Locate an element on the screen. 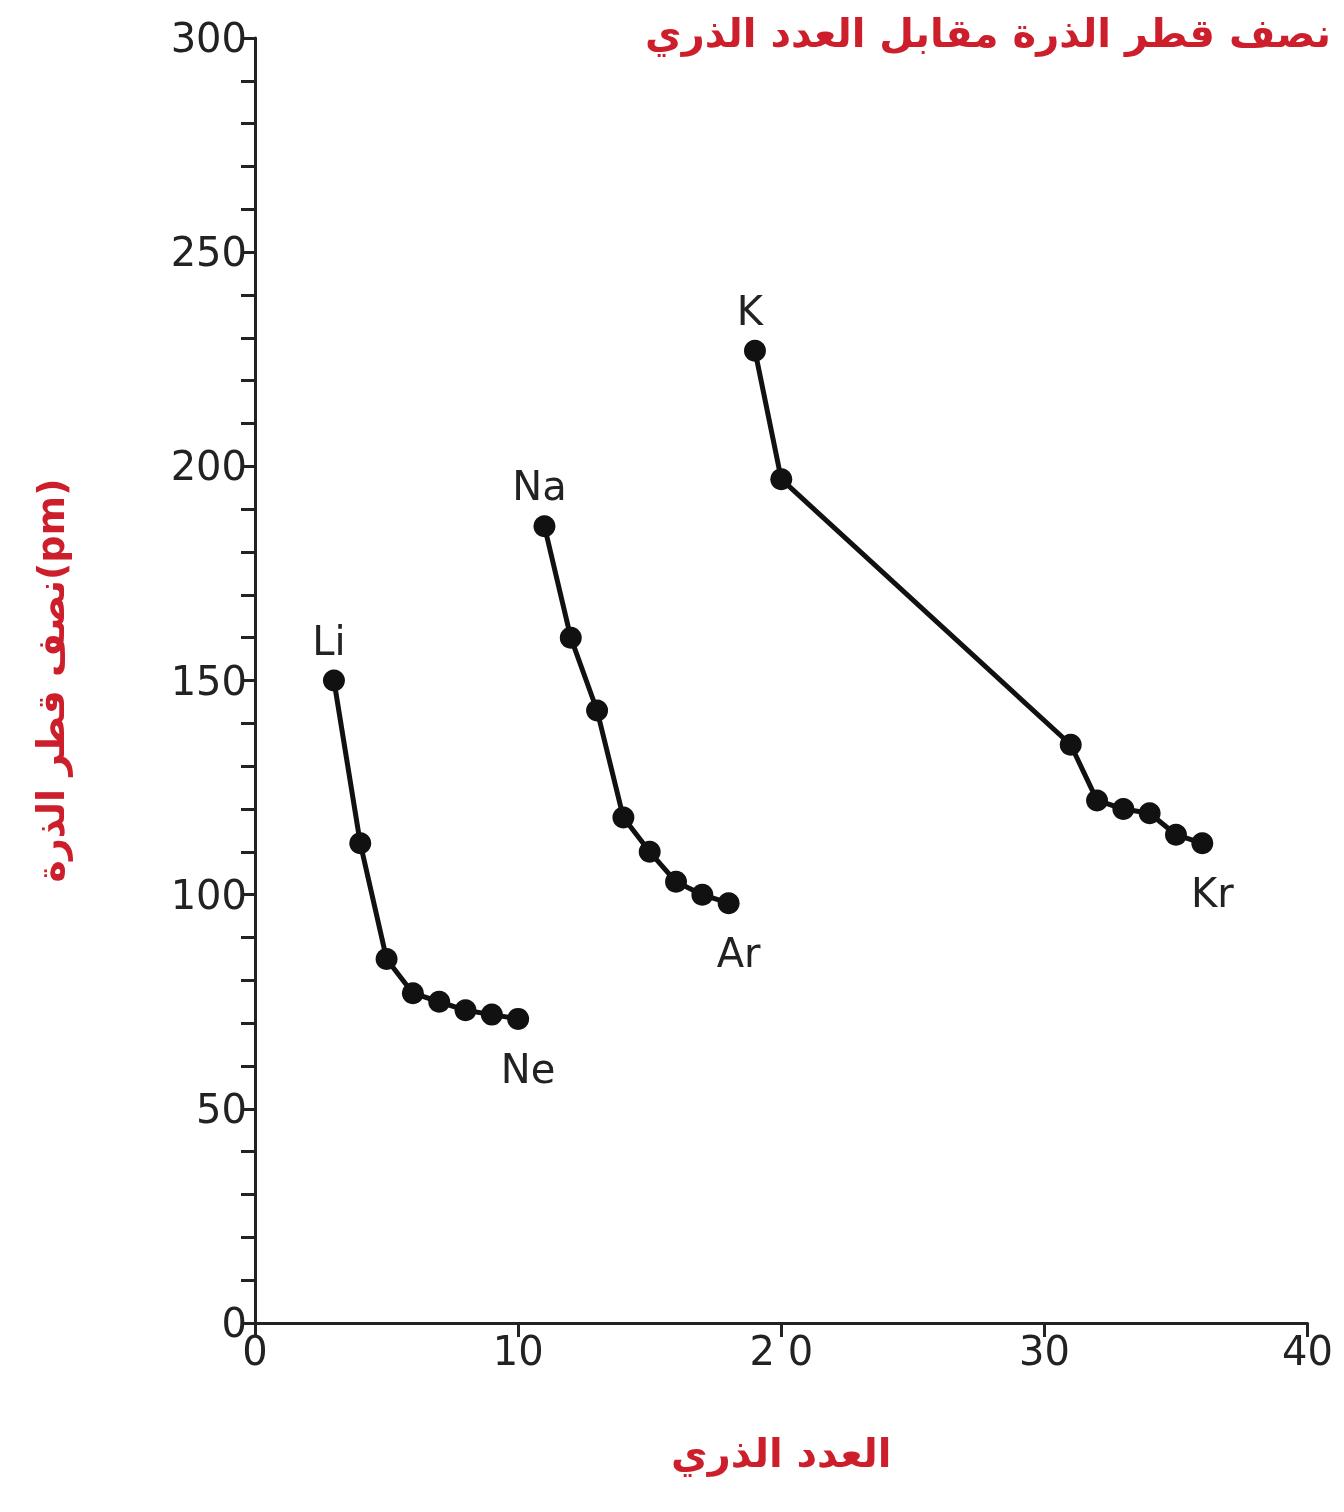  annotation: Ar is located at coordinates (739, 953).